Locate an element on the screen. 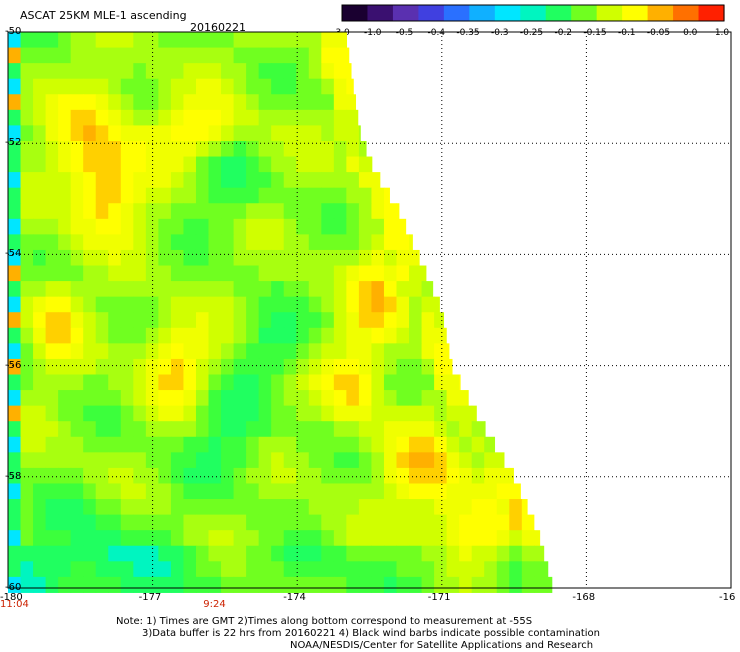 The width and height of the screenshot is (740, 652). color-scale-label: 0.0 is located at coordinates (690, 33).